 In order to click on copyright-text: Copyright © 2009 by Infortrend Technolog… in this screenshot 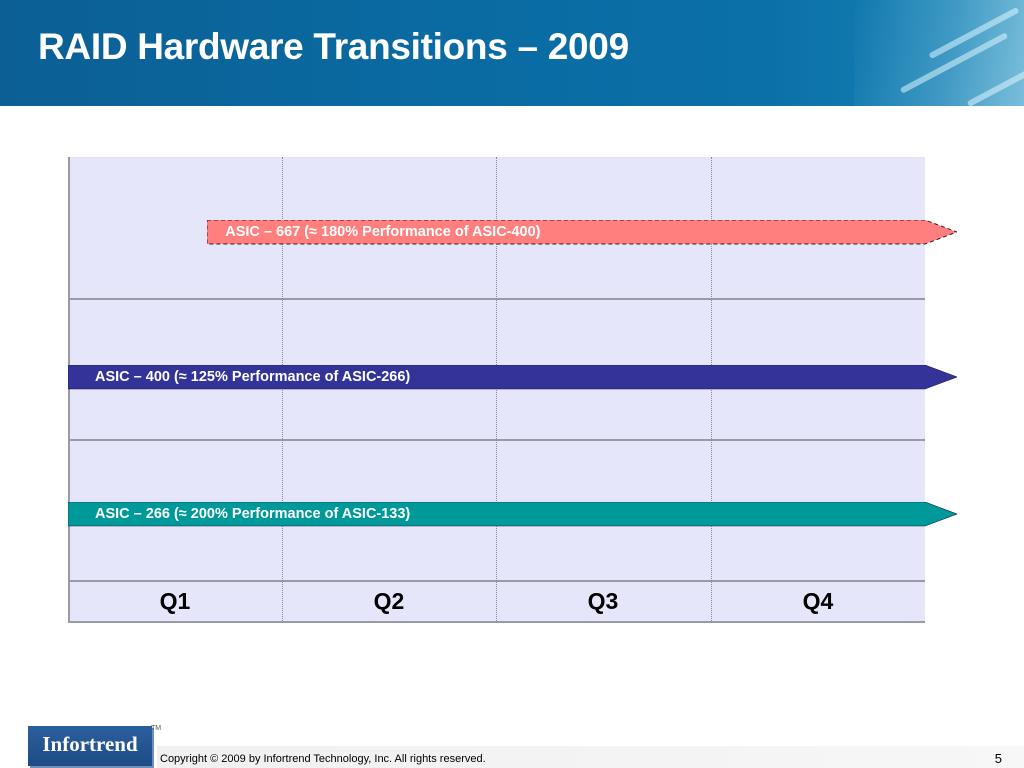, I will do `click(323, 759)`.